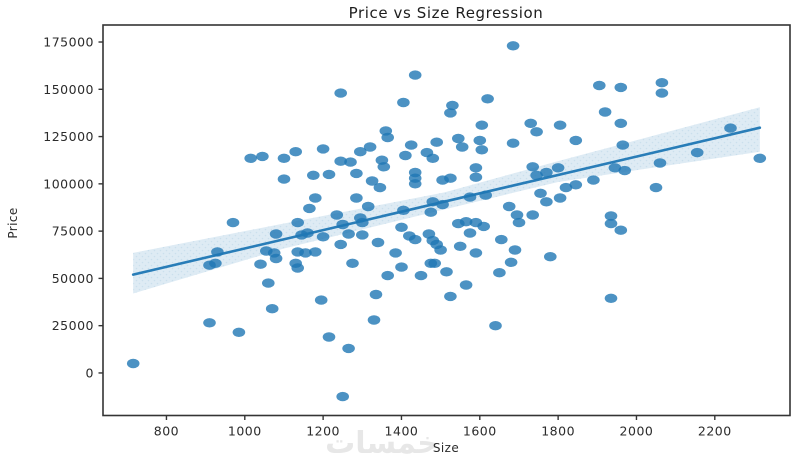  I want to click on x-tick-label: 1400, so click(402, 431).